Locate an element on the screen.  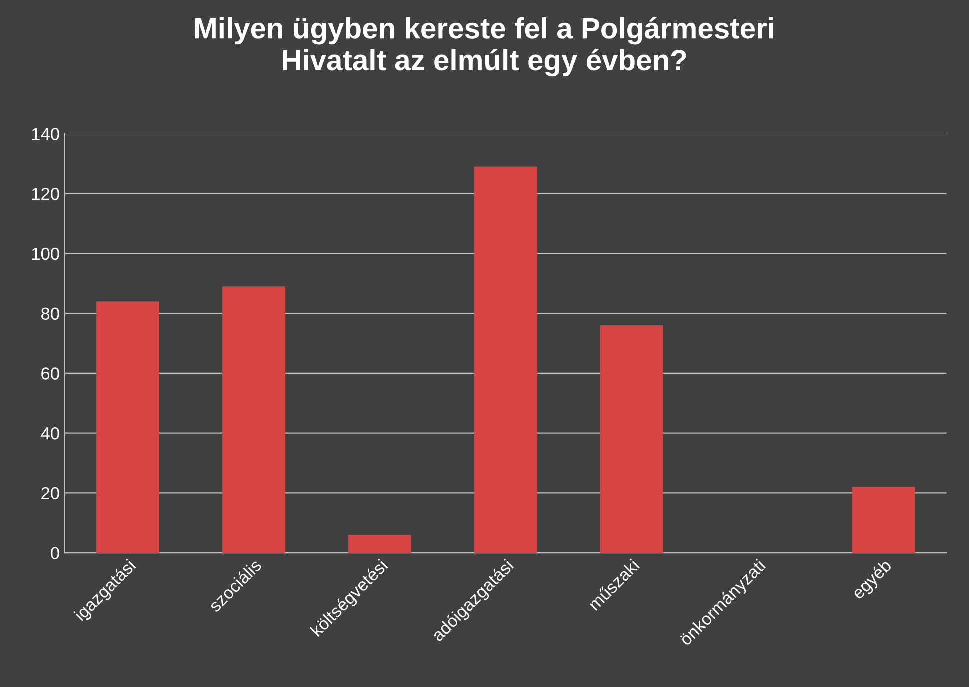
y-tick-label: 140 is located at coordinates (46, 134).